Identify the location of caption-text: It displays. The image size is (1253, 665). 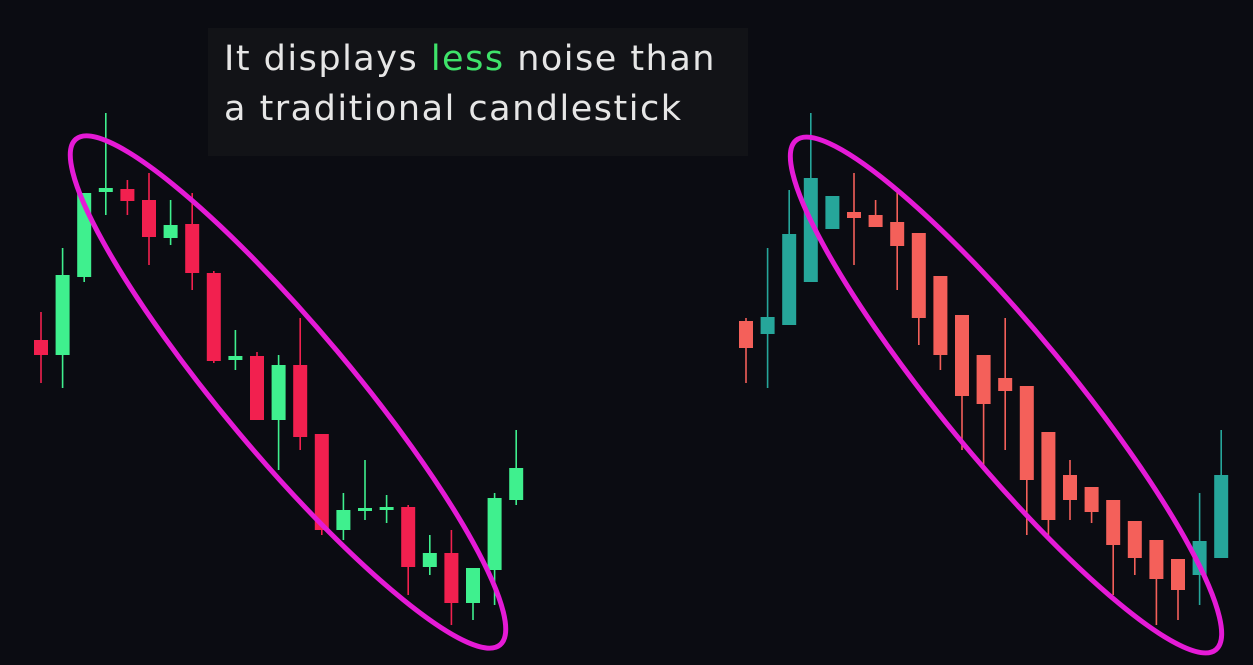
(321, 59).